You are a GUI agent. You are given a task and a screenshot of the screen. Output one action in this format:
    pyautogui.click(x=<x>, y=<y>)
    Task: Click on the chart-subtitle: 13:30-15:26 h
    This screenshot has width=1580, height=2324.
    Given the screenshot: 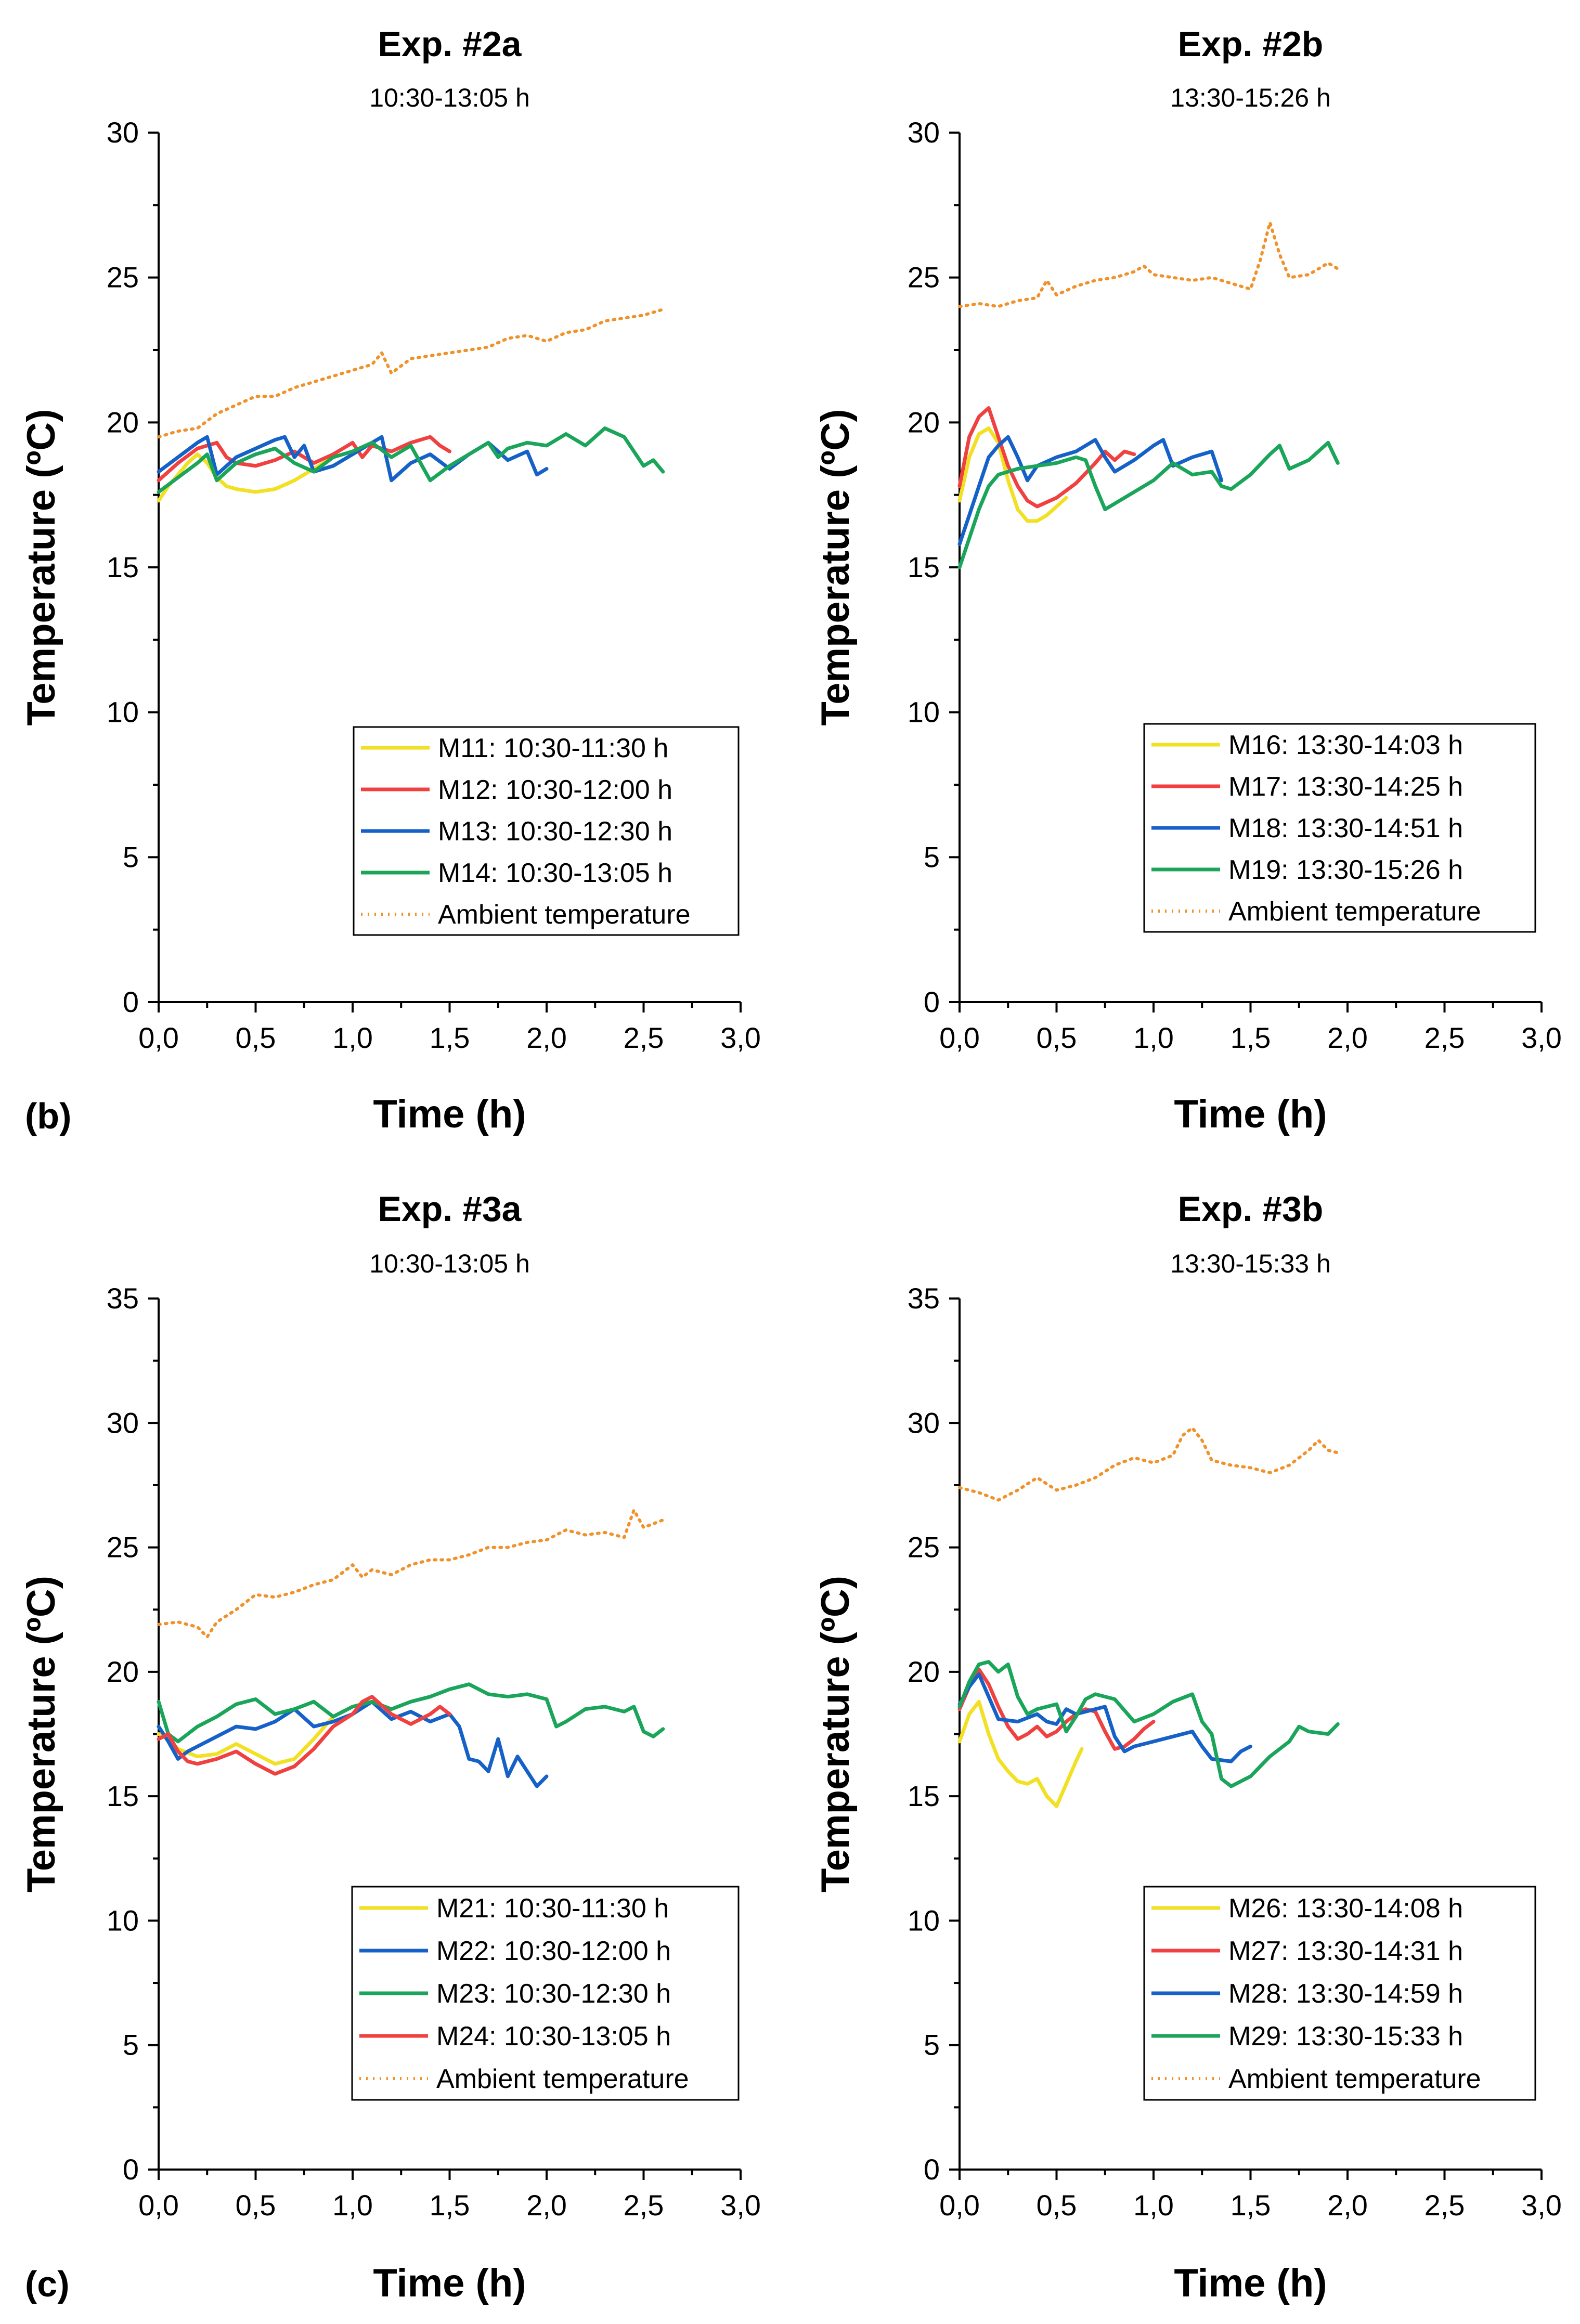 What is the action you would take?
    pyautogui.click(x=1250, y=97)
    